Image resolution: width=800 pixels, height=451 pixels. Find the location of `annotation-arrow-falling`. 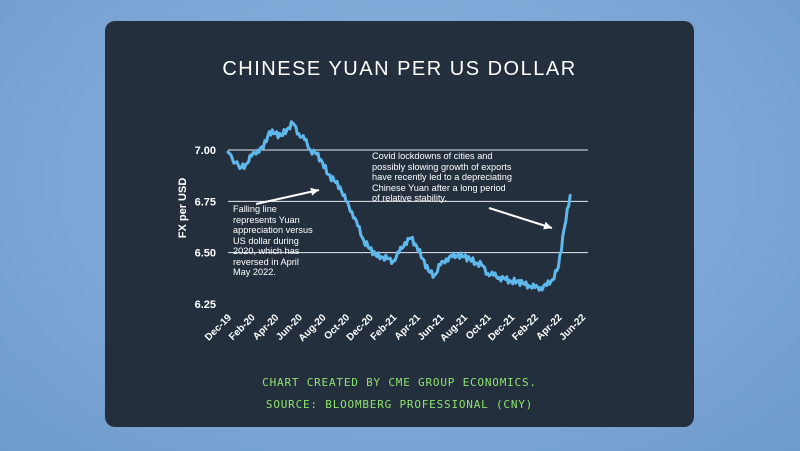

annotation-arrow-falling is located at coordinates (287, 197).